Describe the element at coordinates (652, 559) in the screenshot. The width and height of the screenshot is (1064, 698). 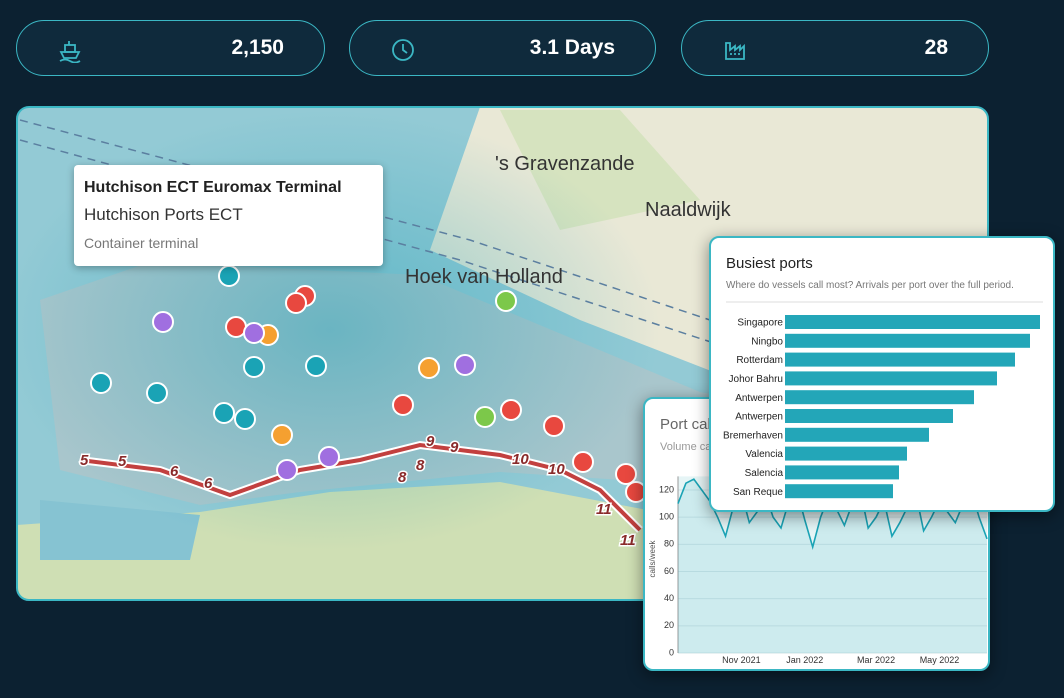
I see `y-axis-label: calls/week` at that location.